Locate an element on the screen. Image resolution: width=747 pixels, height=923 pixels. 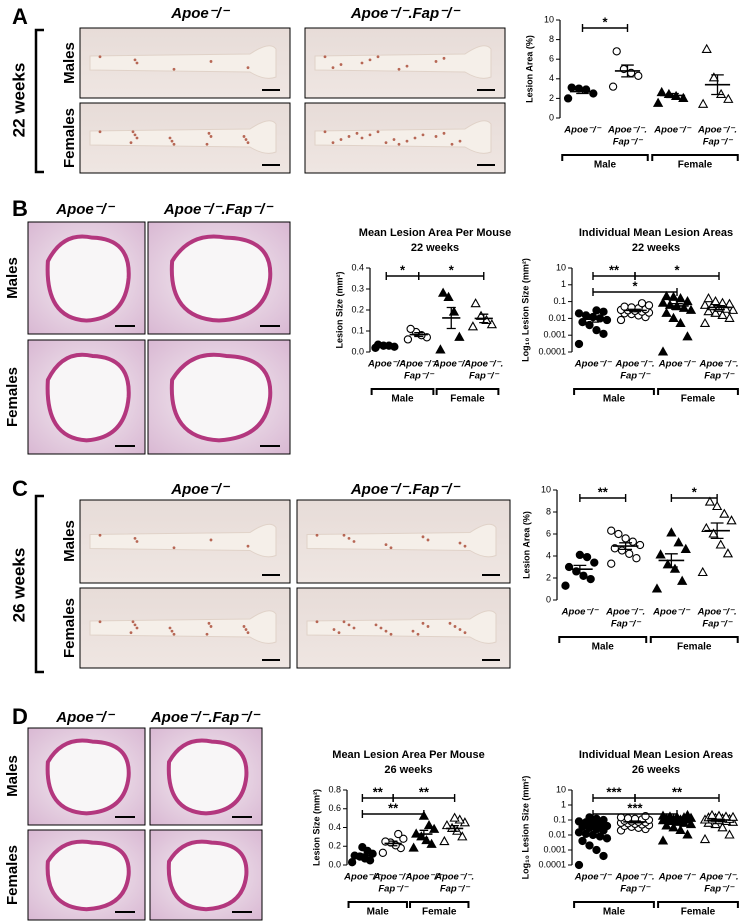
y-tick-label: 0.2 is located at coordinates (357, 309).